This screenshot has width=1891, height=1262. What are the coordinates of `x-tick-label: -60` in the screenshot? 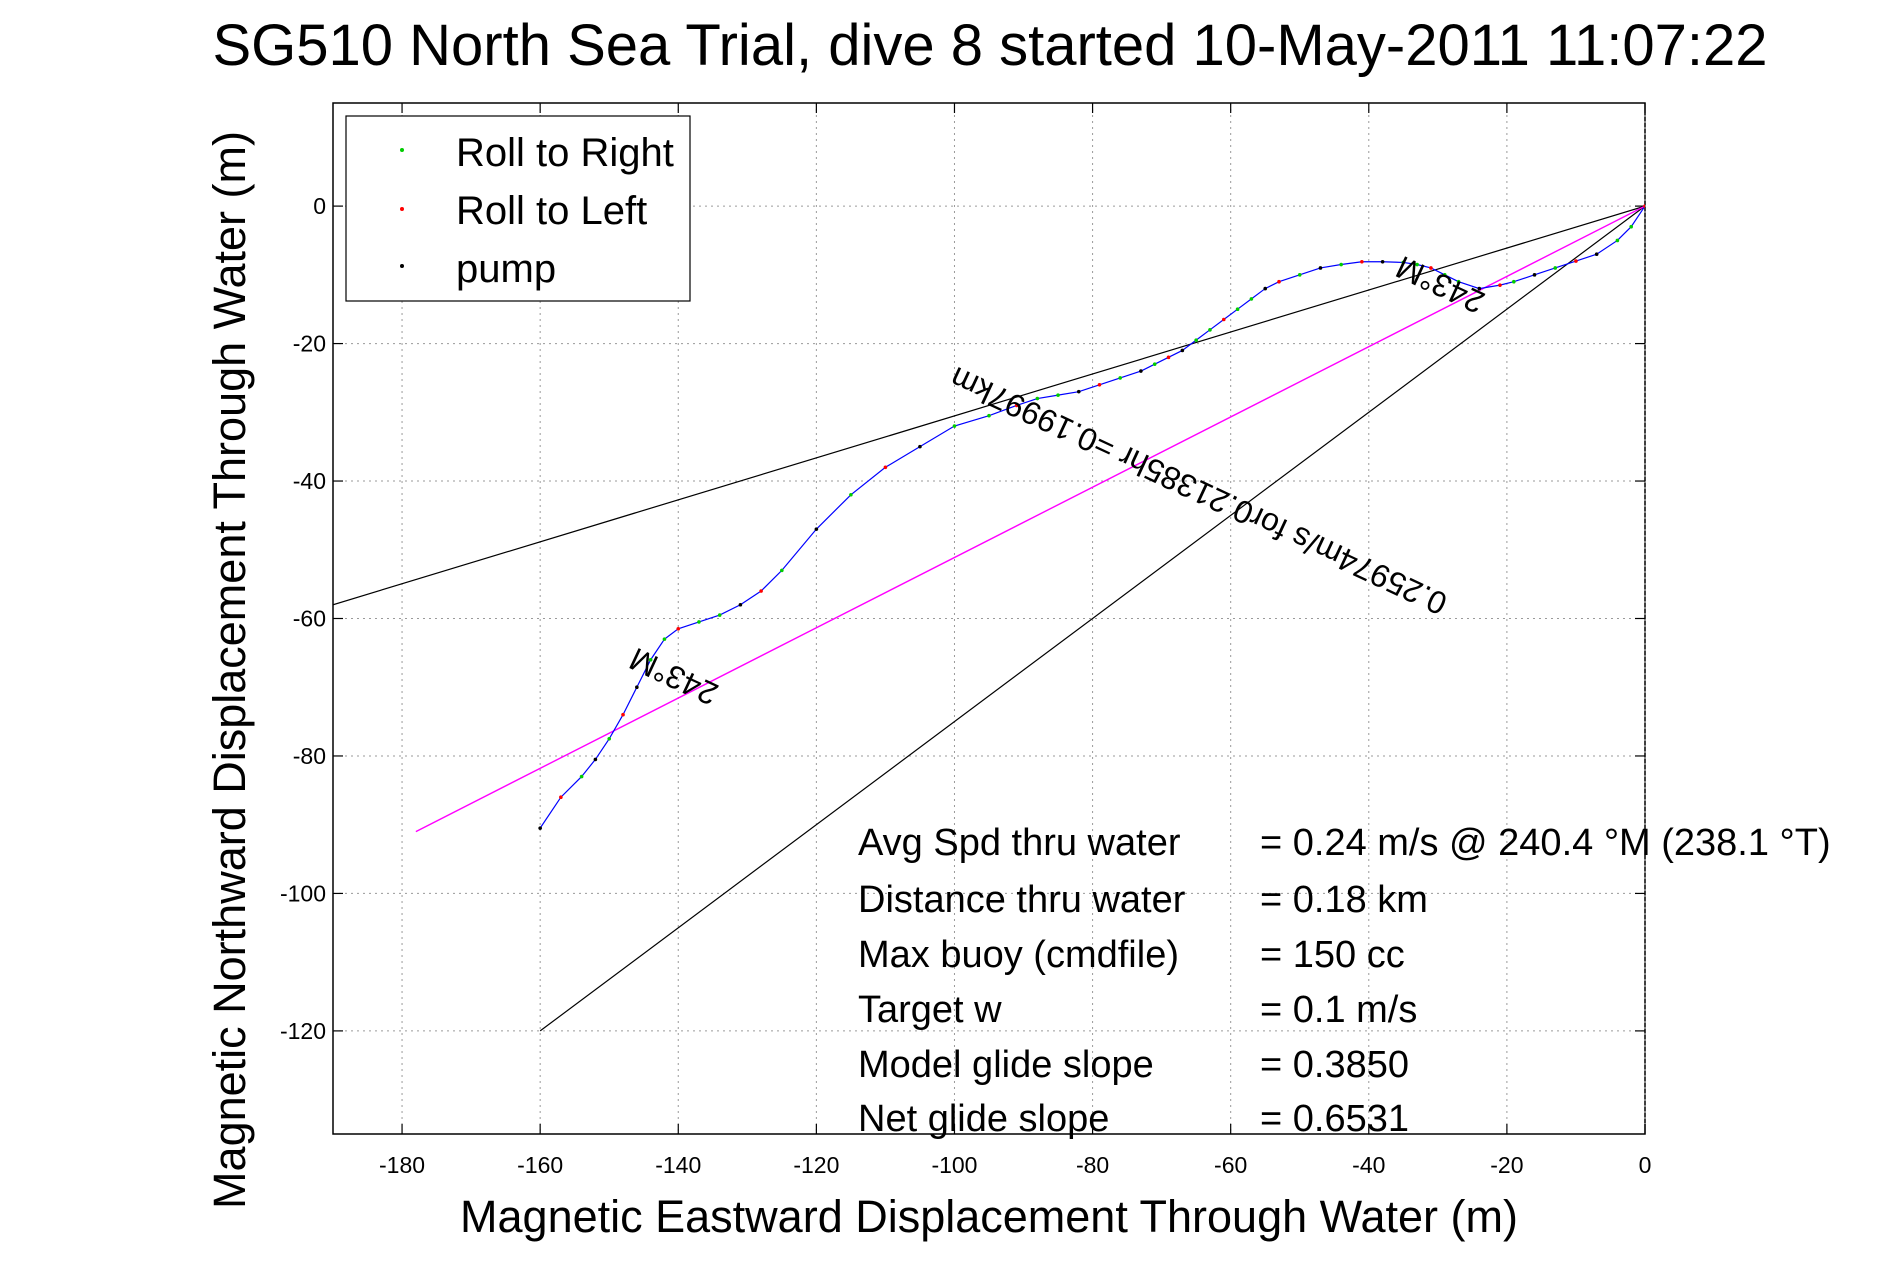 It's located at (1230, 1165).